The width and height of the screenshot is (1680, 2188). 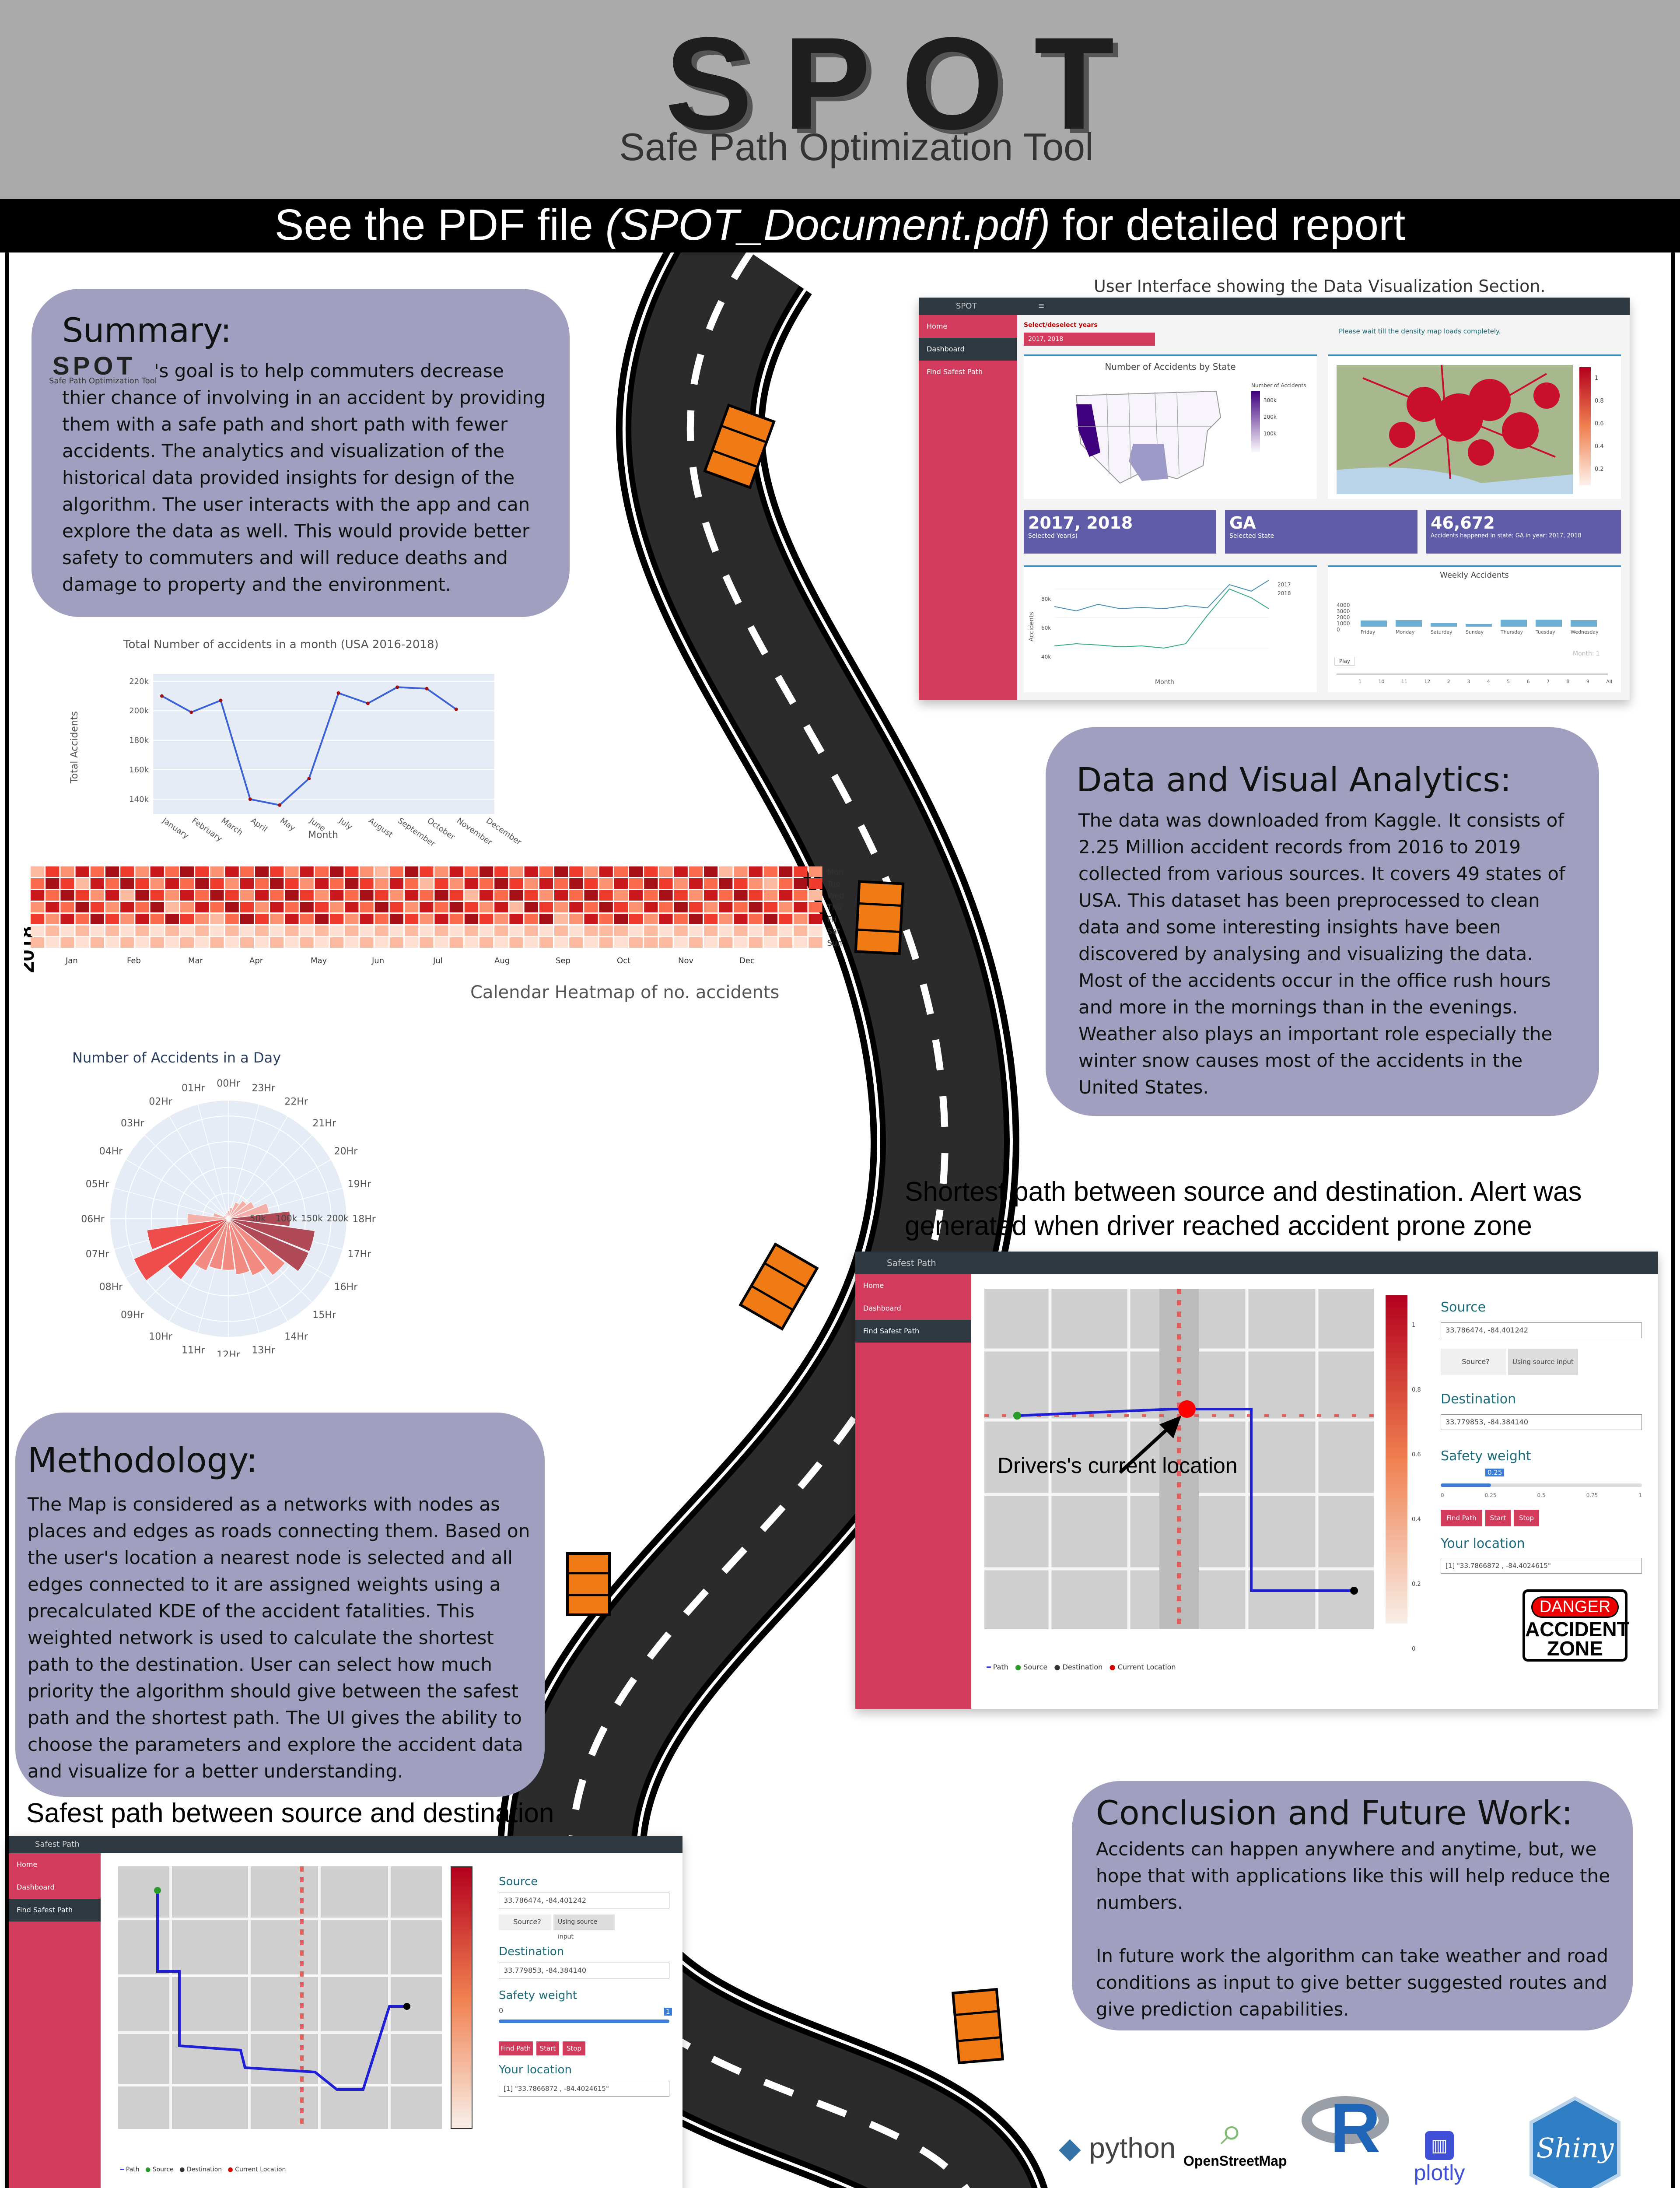 I want to click on shortest-source-input: 33.786474, -84.401242, so click(x=1541, y=1330).